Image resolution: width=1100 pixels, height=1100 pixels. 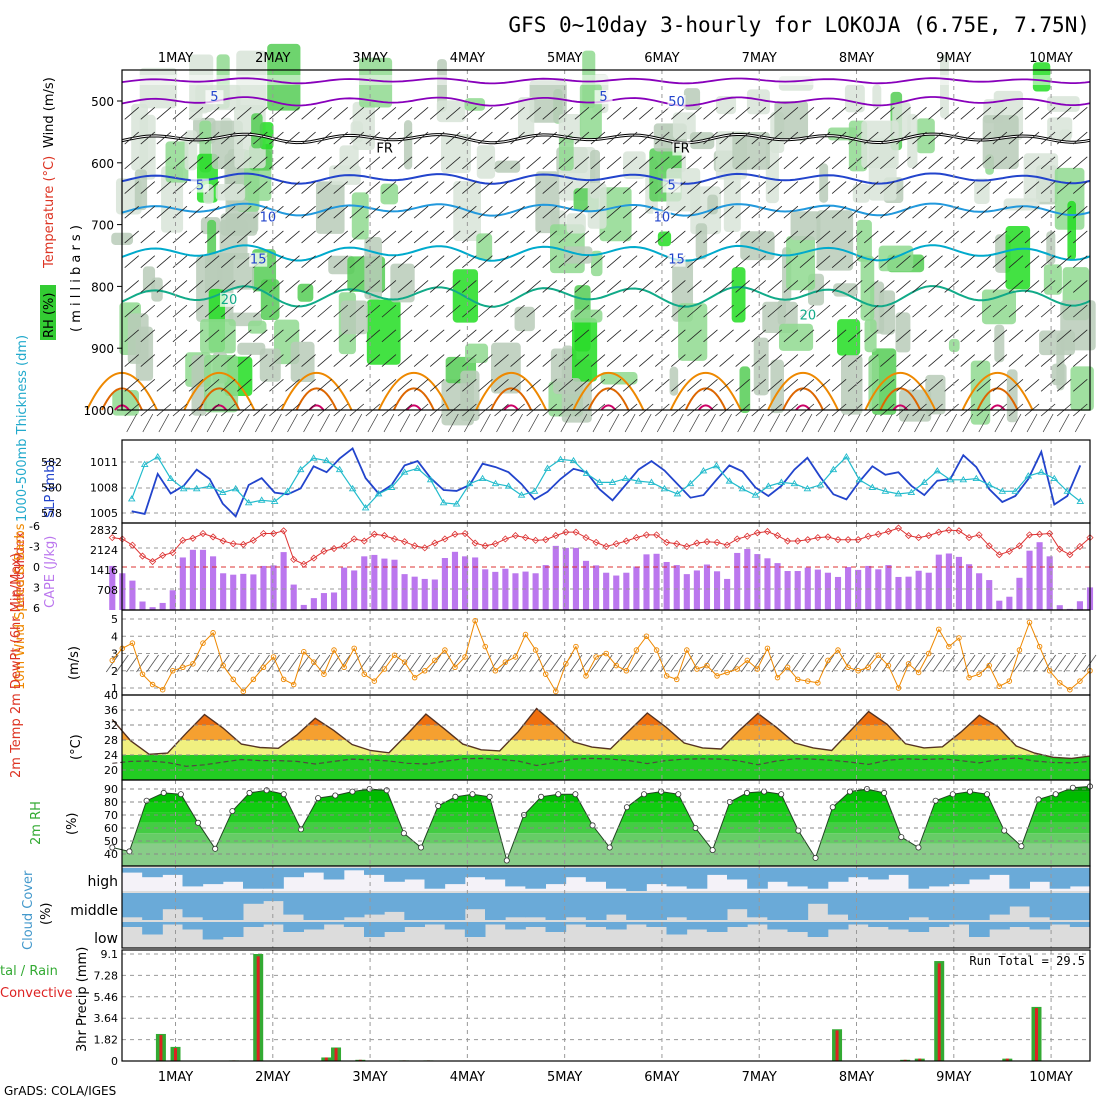 What do you see at coordinates (272, 1077) in the screenshot?
I see `day-tick-label-bottom: 2MAY` at bounding box center [272, 1077].